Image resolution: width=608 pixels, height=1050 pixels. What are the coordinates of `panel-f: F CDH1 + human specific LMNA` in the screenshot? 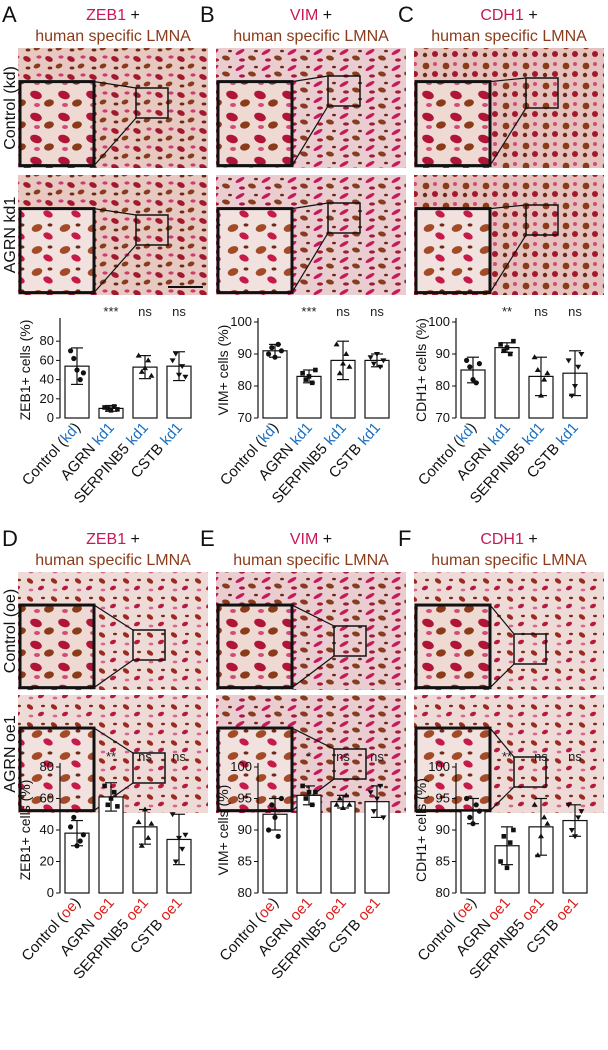 It's located at (501, 669).